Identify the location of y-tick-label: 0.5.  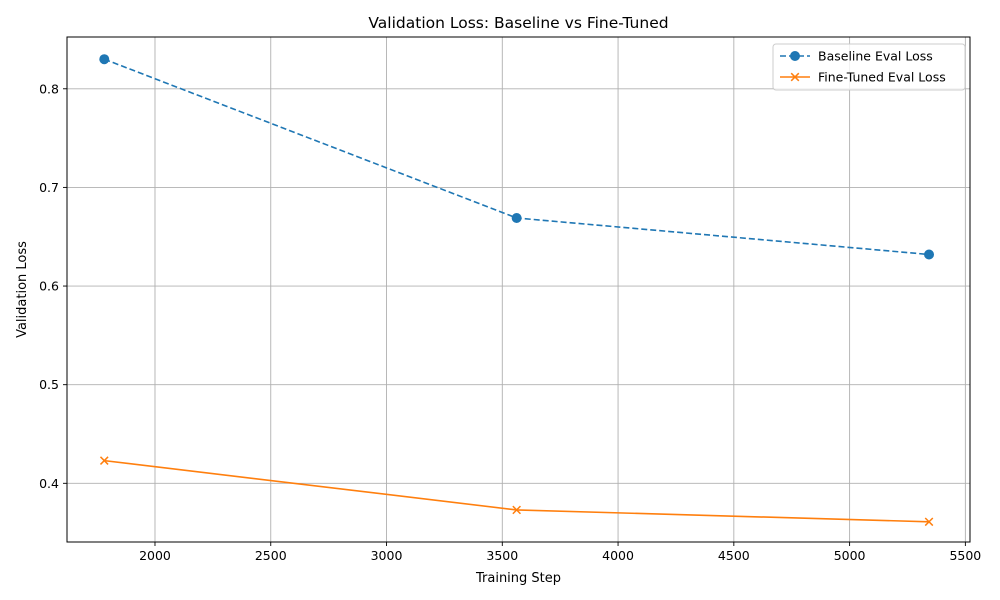
(49, 384).